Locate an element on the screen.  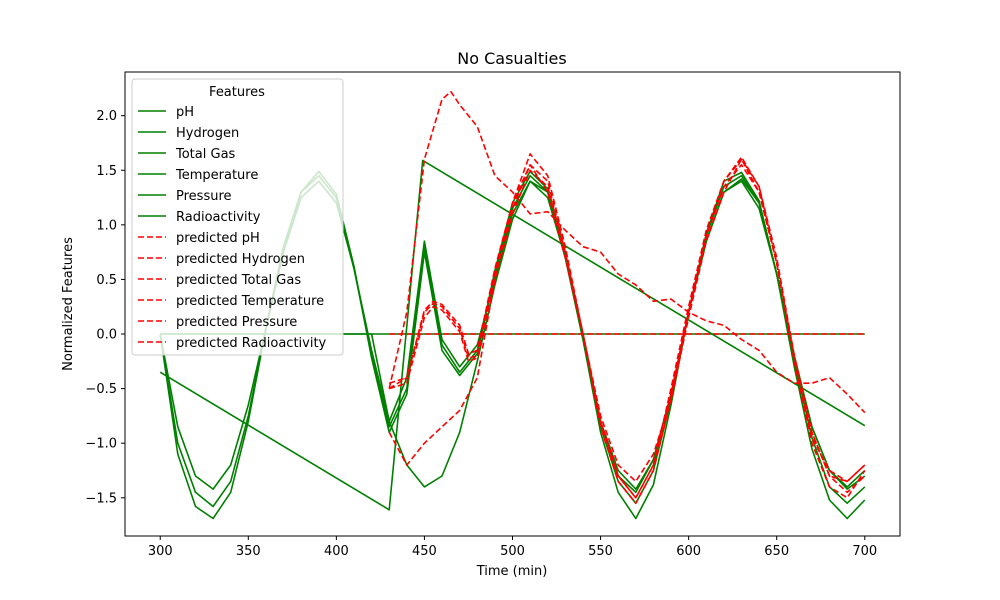
legend-label: Pressure is located at coordinates (204, 196).